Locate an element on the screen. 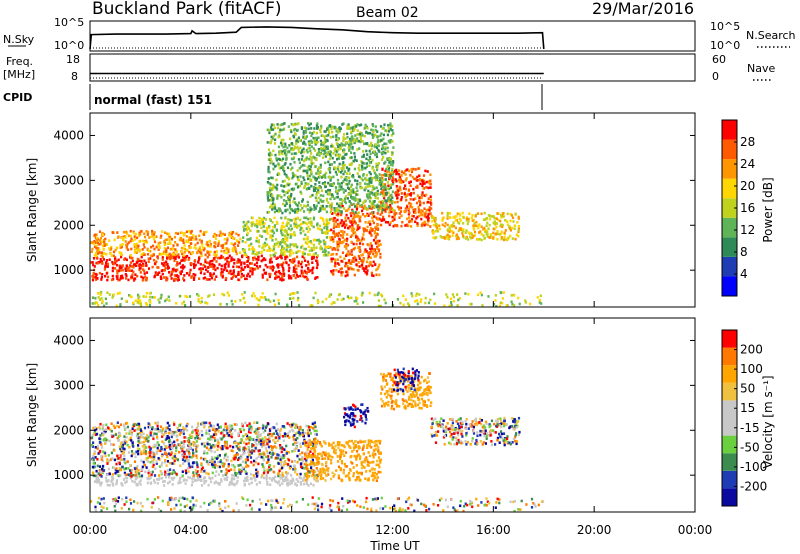 The width and height of the screenshot is (800, 554). colorbar-swatch is located at coordinates (729, 286).